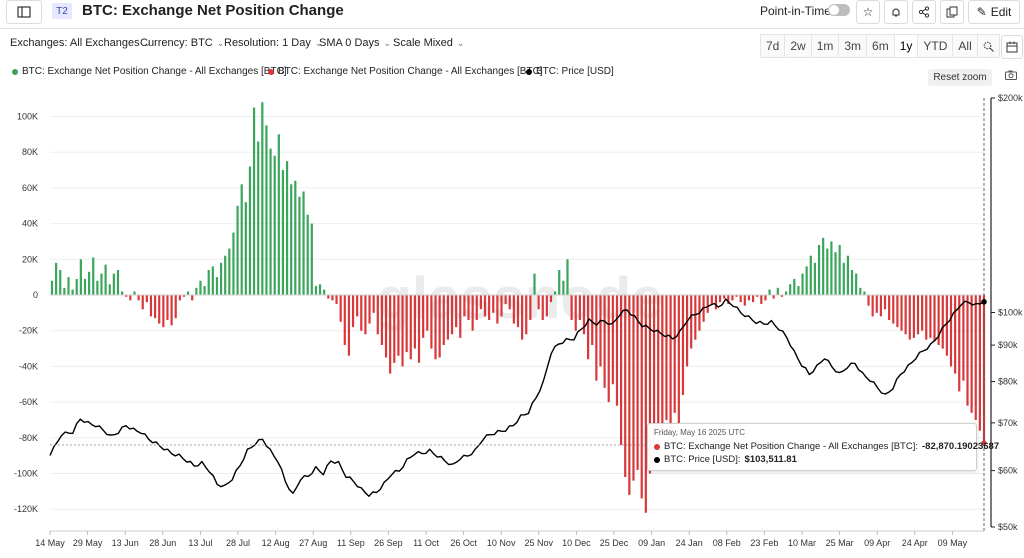 This screenshot has height=558, width=1024. What do you see at coordinates (852, 46) in the screenshot?
I see `range-button-3m: 3m` at bounding box center [852, 46].